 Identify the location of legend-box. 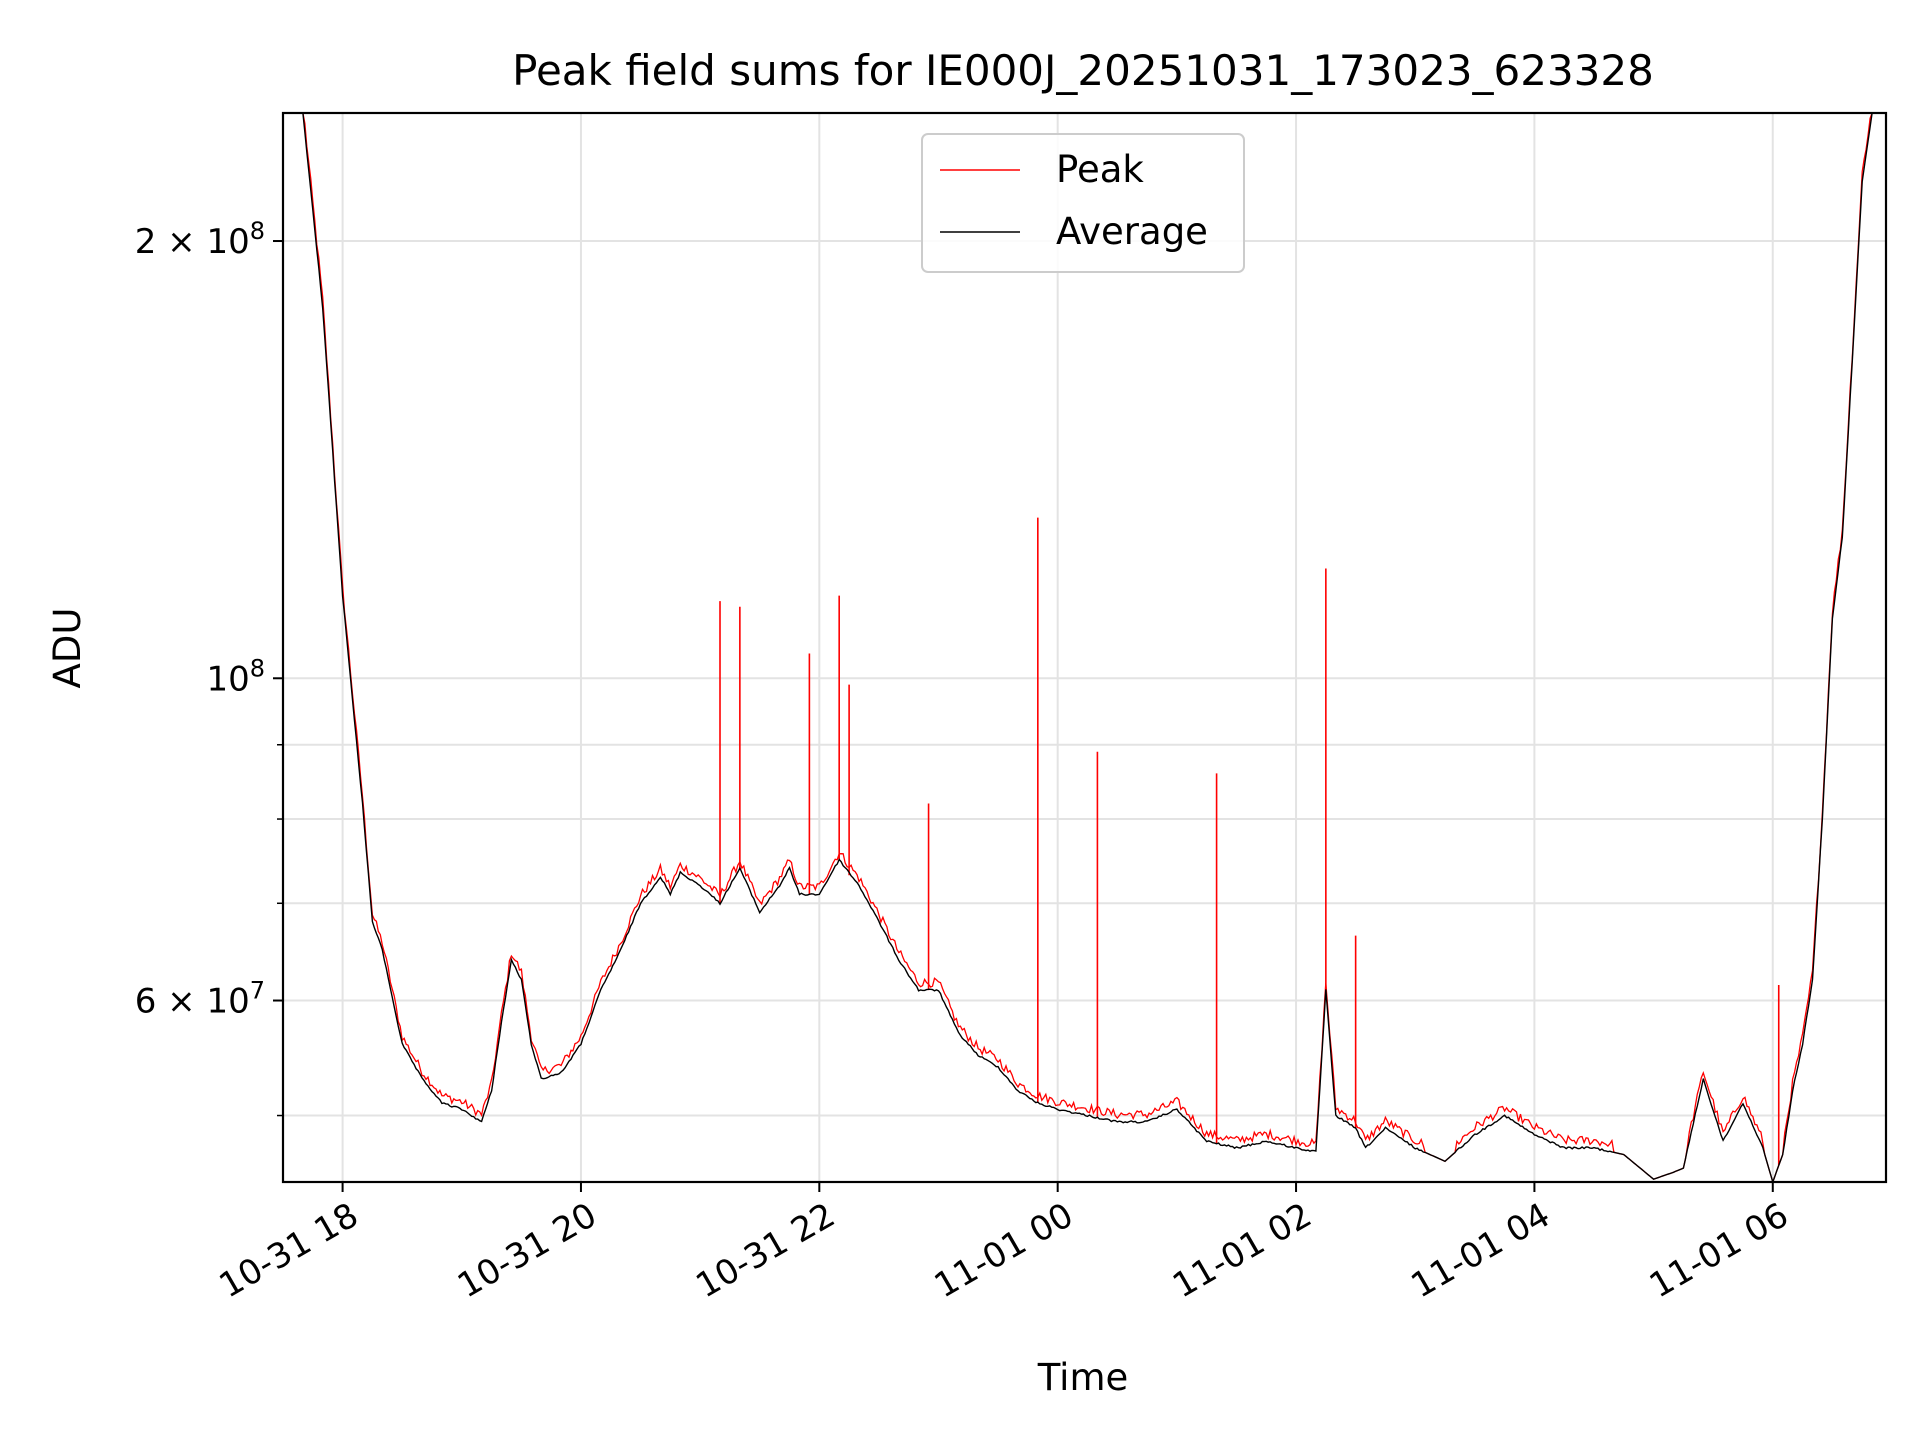
(1083, 203).